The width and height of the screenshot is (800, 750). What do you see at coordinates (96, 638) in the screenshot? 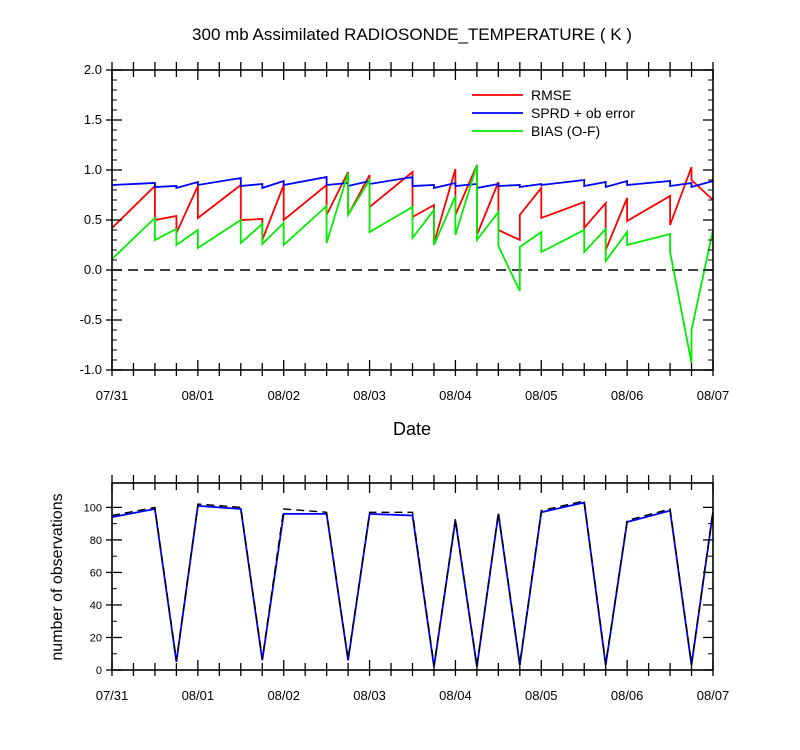
I see `y-tick-label: 20` at bounding box center [96, 638].